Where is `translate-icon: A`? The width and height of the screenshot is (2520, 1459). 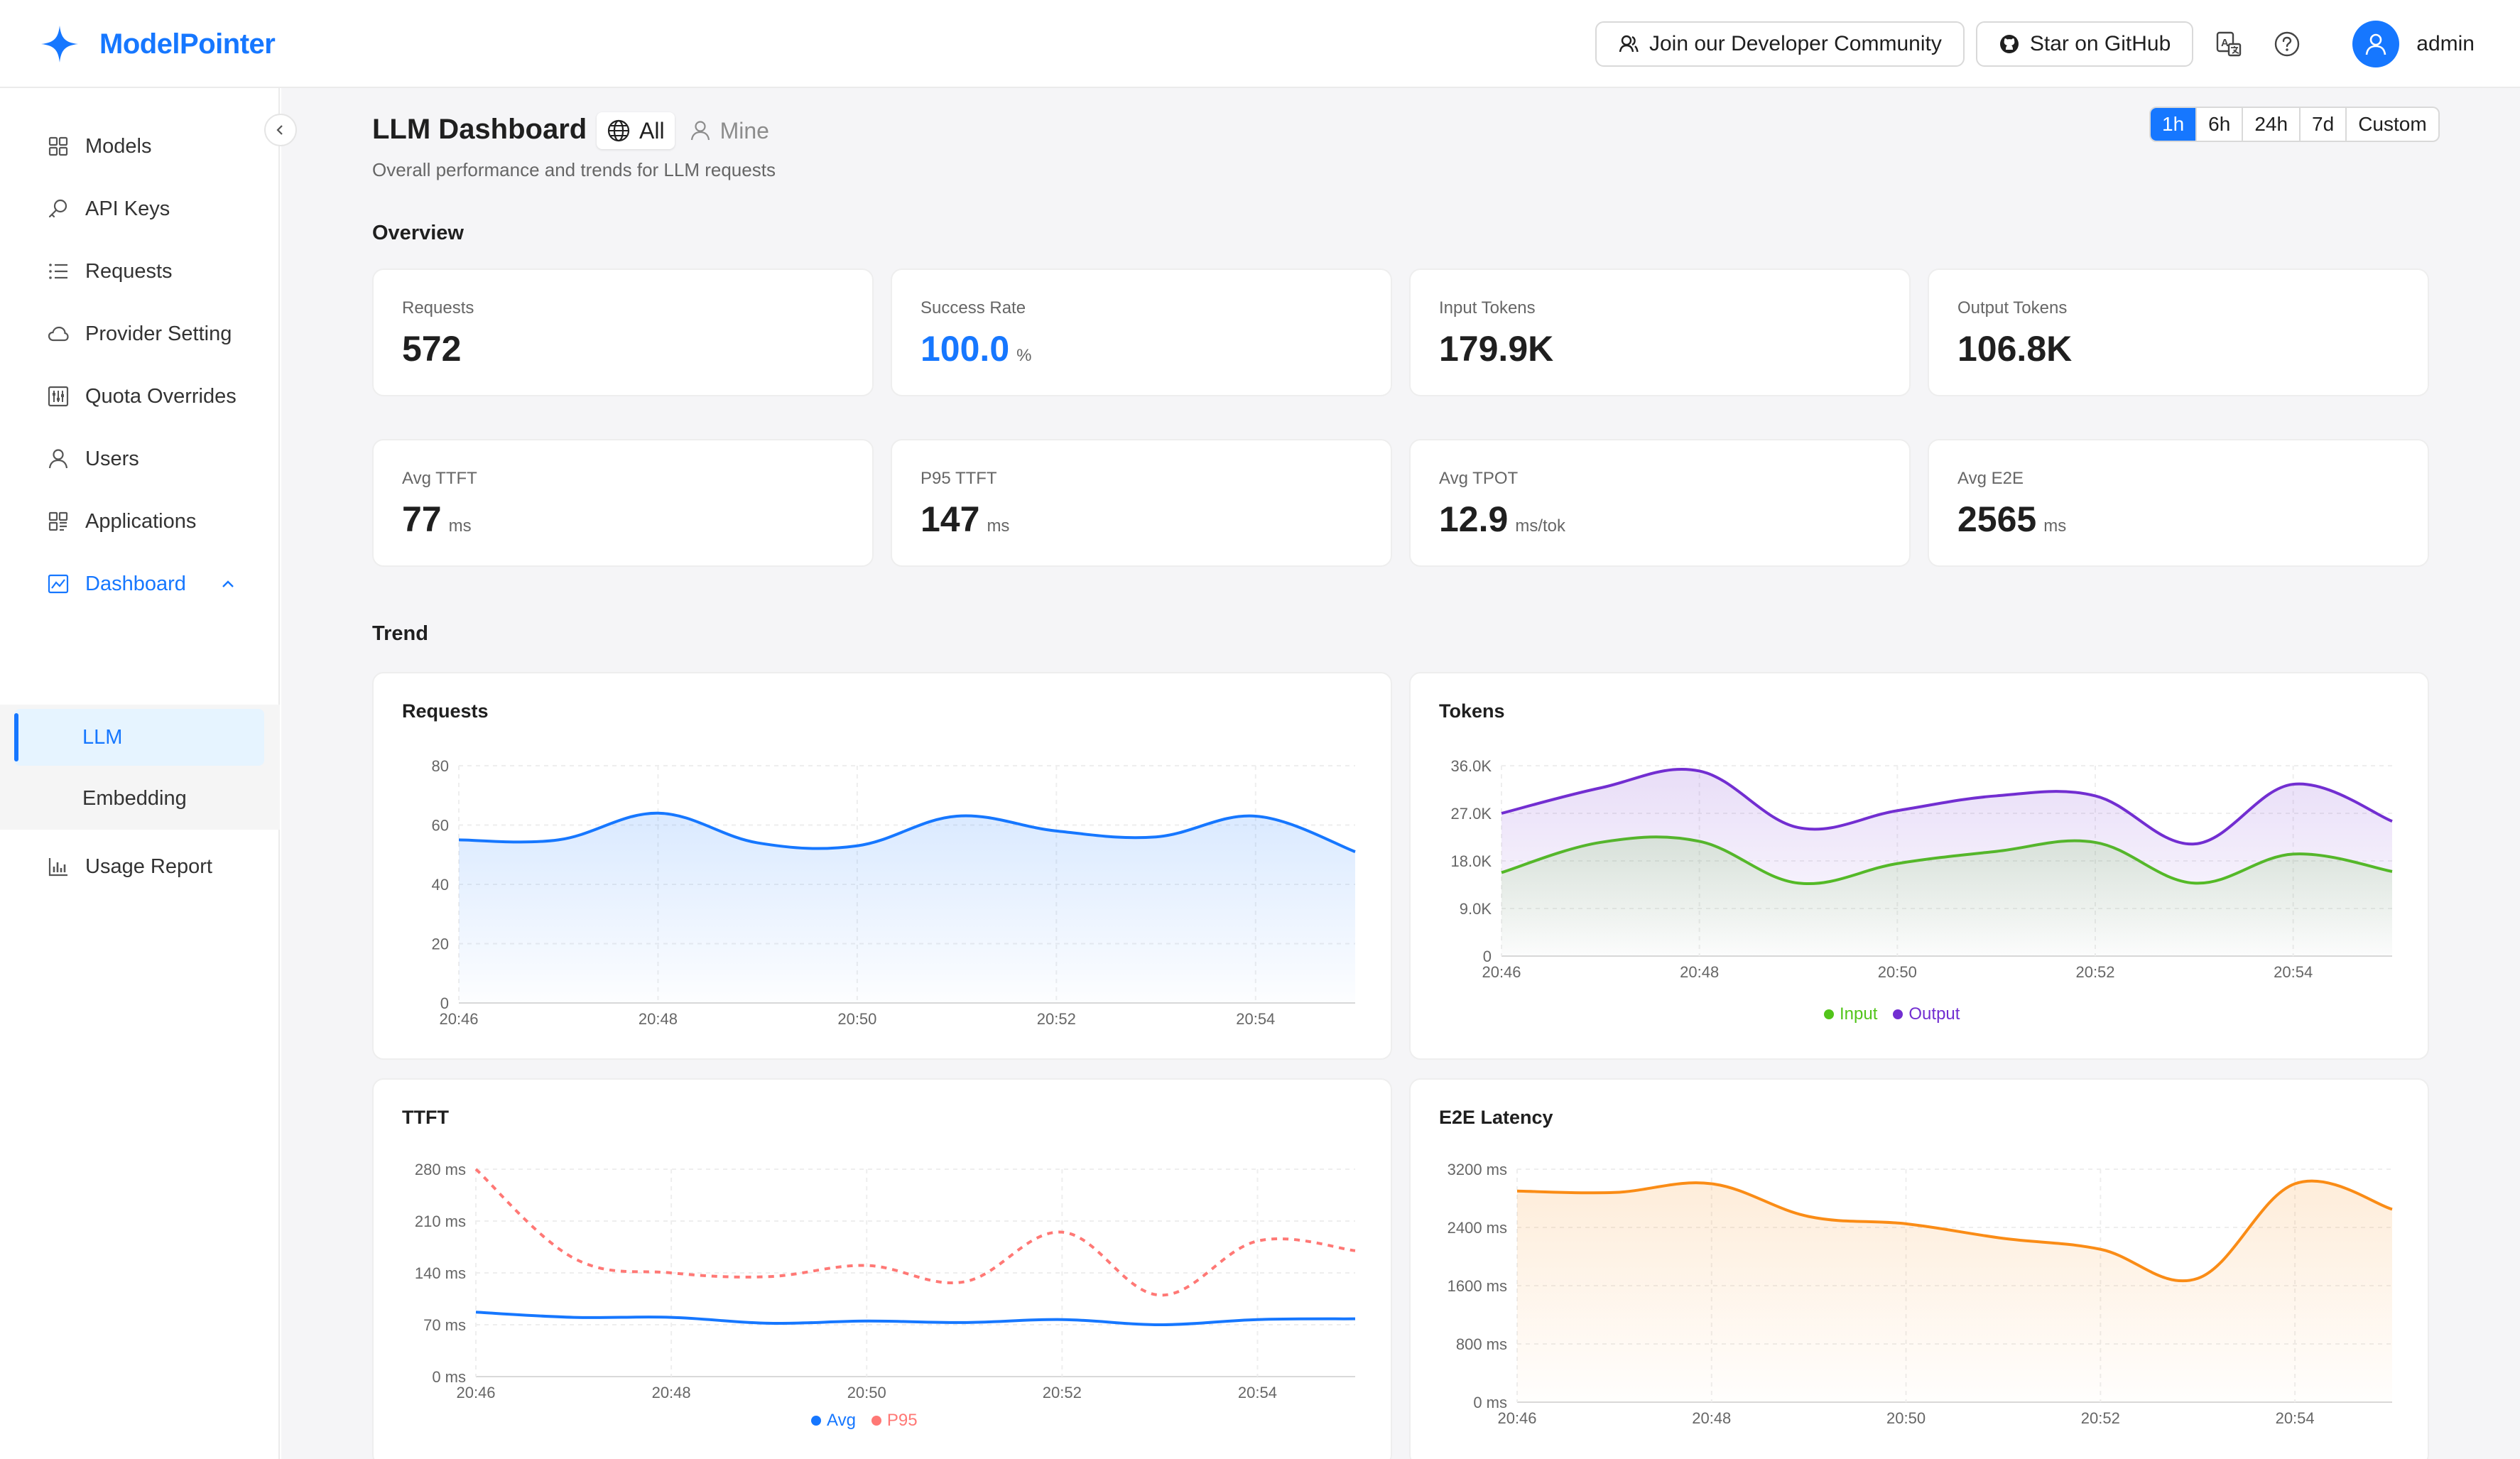
translate-icon: A is located at coordinates (2229, 44).